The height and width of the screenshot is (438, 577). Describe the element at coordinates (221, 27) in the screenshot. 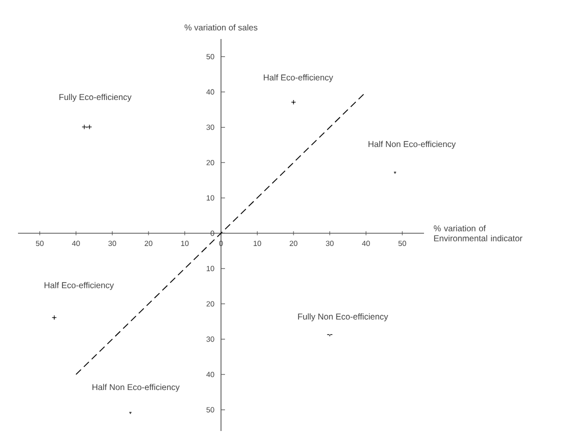

I see `y-axis-title: % variation of sales` at that location.